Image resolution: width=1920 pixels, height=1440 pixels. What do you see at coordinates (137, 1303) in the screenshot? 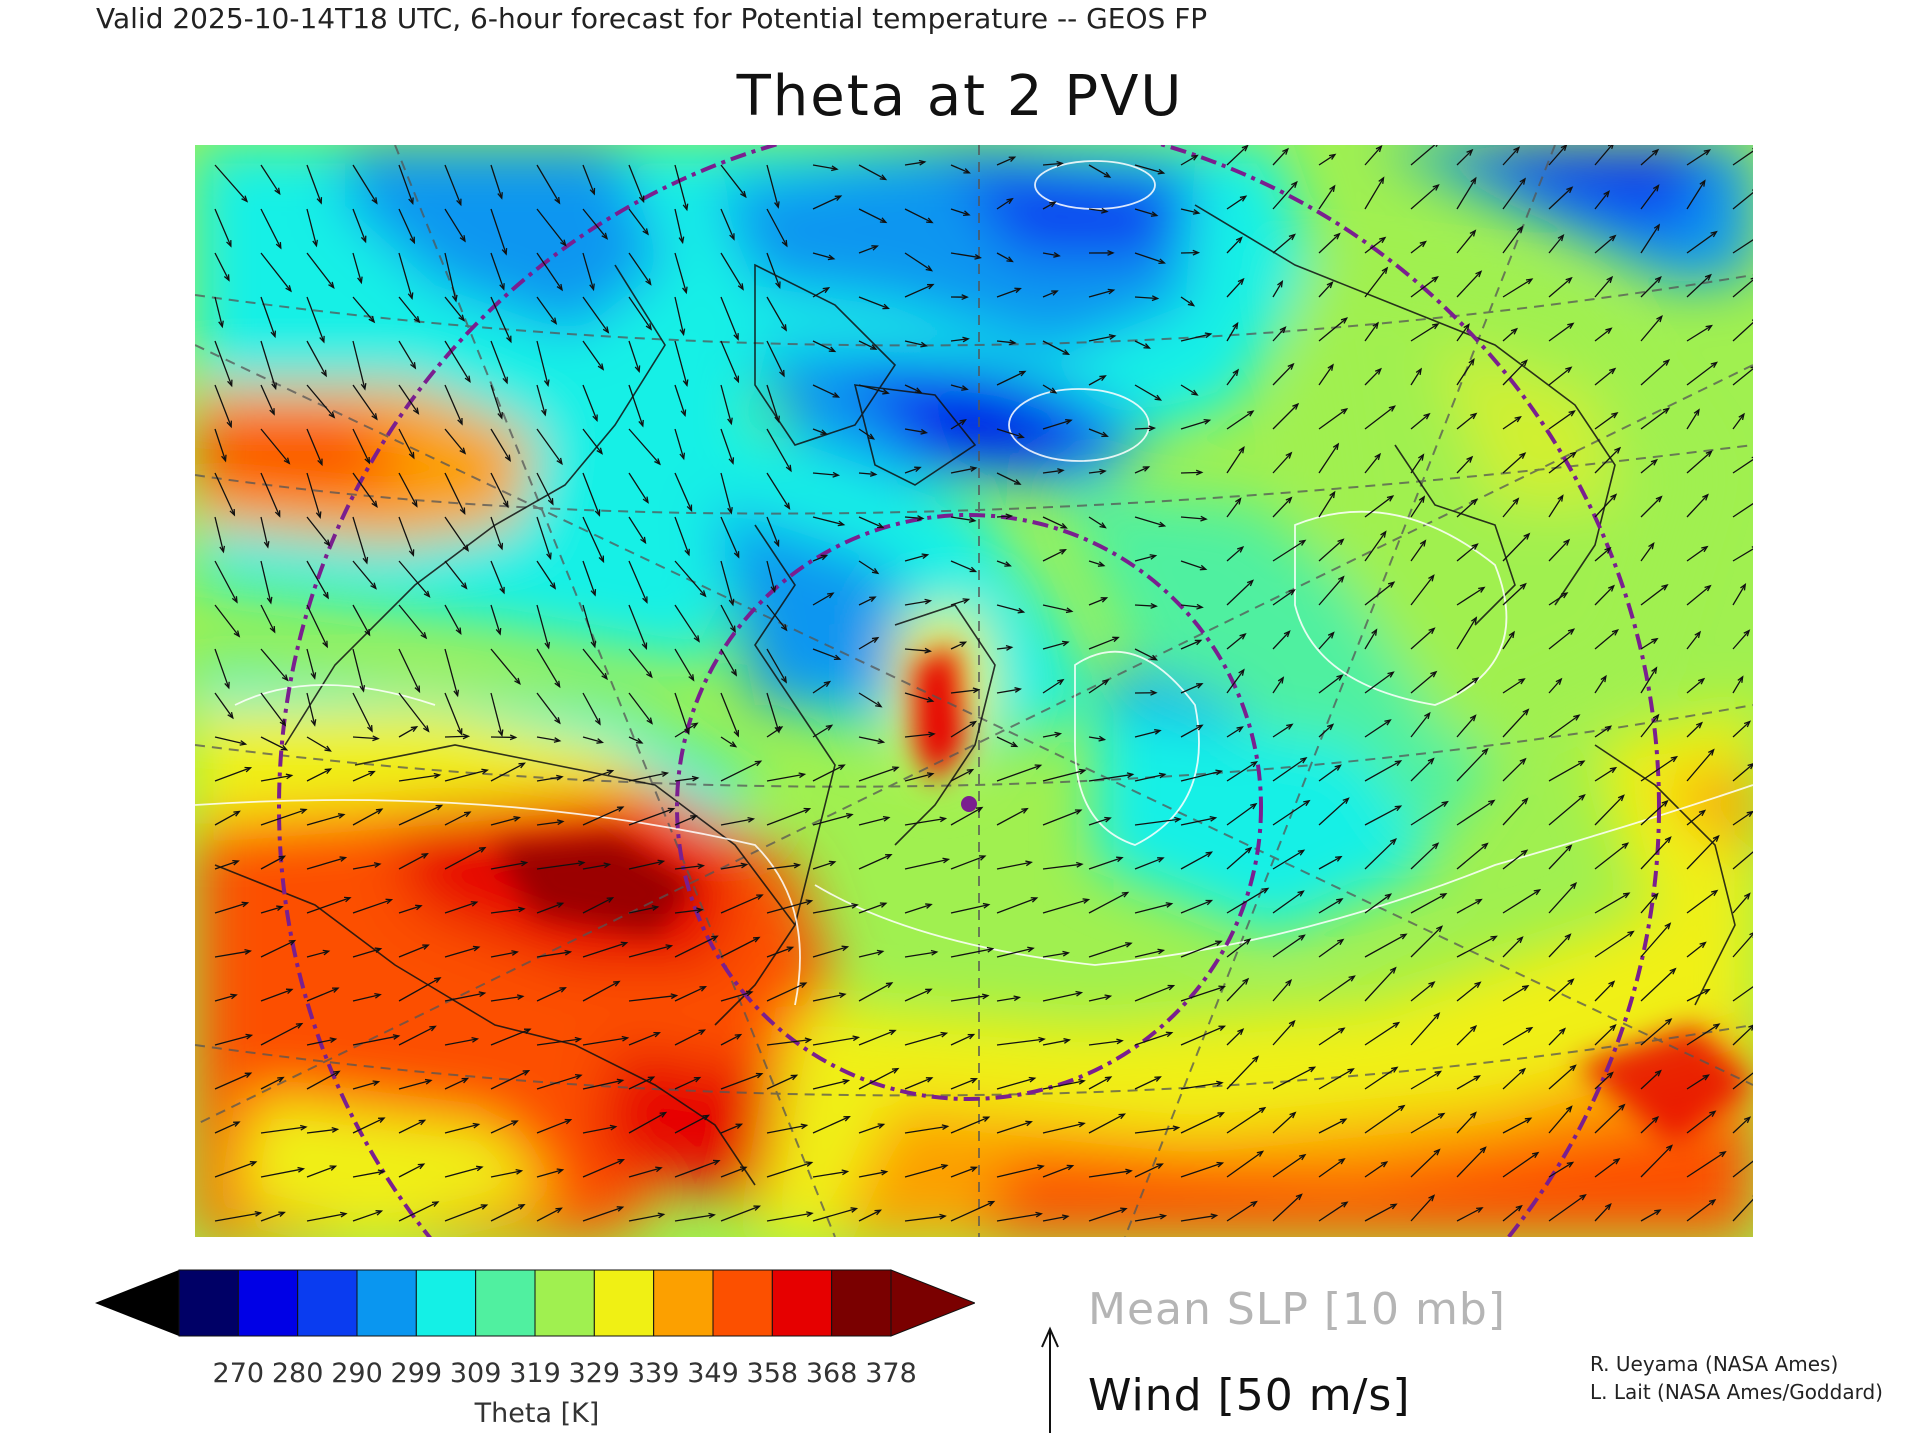
I see `colorbar-under-triangle` at bounding box center [137, 1303].